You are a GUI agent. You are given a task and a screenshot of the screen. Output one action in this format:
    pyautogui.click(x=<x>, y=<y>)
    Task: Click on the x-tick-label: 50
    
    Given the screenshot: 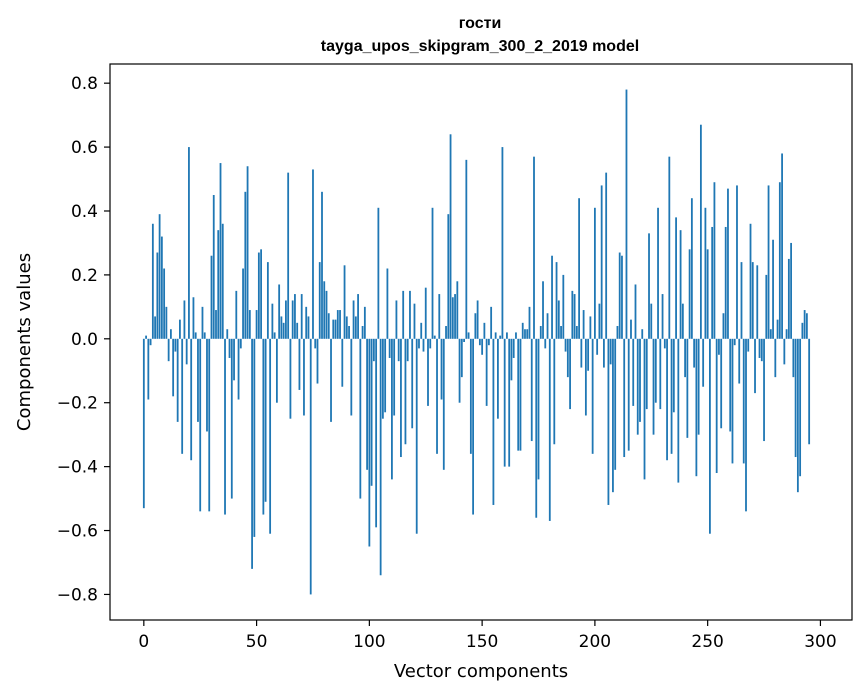 What is the action you would take?
    pyautogui.click(x=257, y=642)
    